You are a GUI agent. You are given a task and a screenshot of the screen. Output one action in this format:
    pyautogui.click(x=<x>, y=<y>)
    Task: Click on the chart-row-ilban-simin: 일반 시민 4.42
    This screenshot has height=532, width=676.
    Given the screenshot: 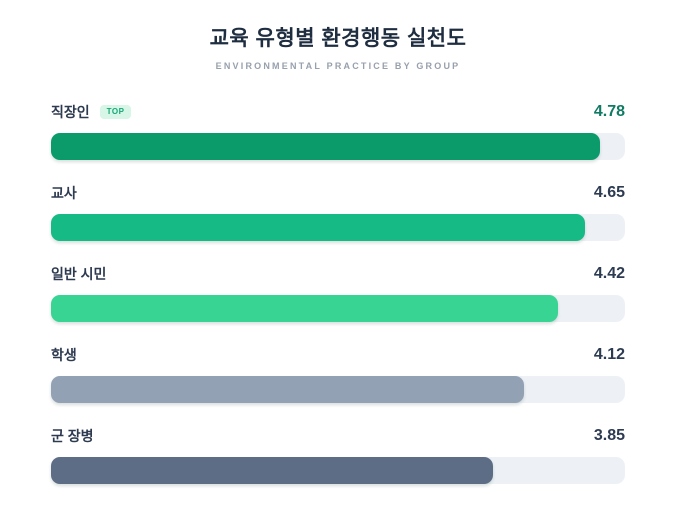 What is the action you would take?
    pyautogui.click(x=338, y=293)
    